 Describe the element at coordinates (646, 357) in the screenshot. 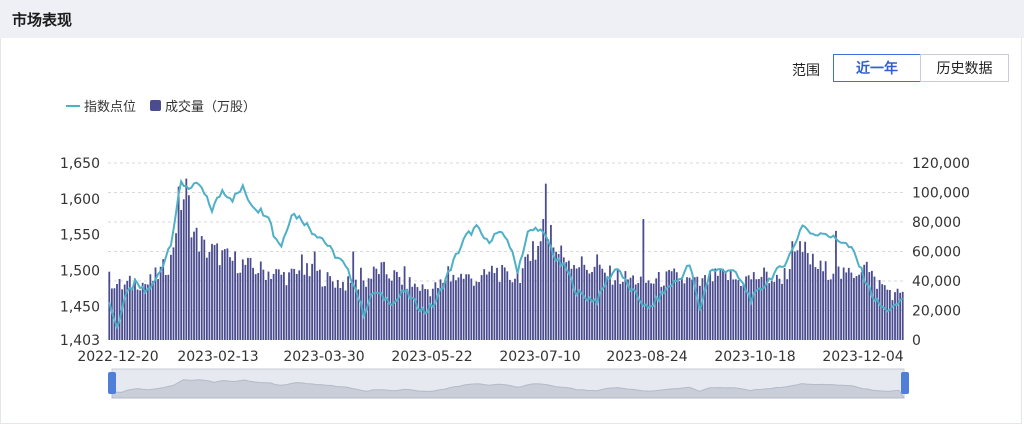

I see `x-tick: 2023-08-24` at that location.